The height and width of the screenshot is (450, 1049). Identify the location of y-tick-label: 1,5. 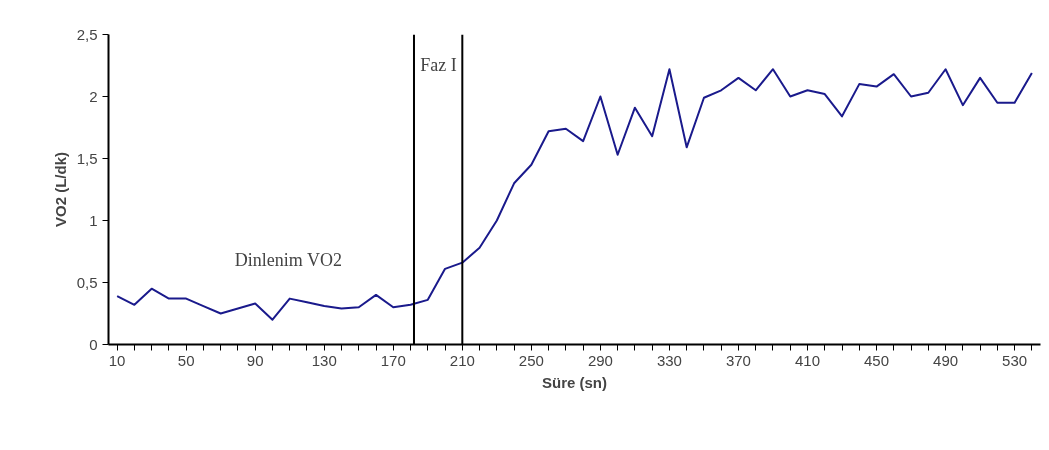
(87, 158).